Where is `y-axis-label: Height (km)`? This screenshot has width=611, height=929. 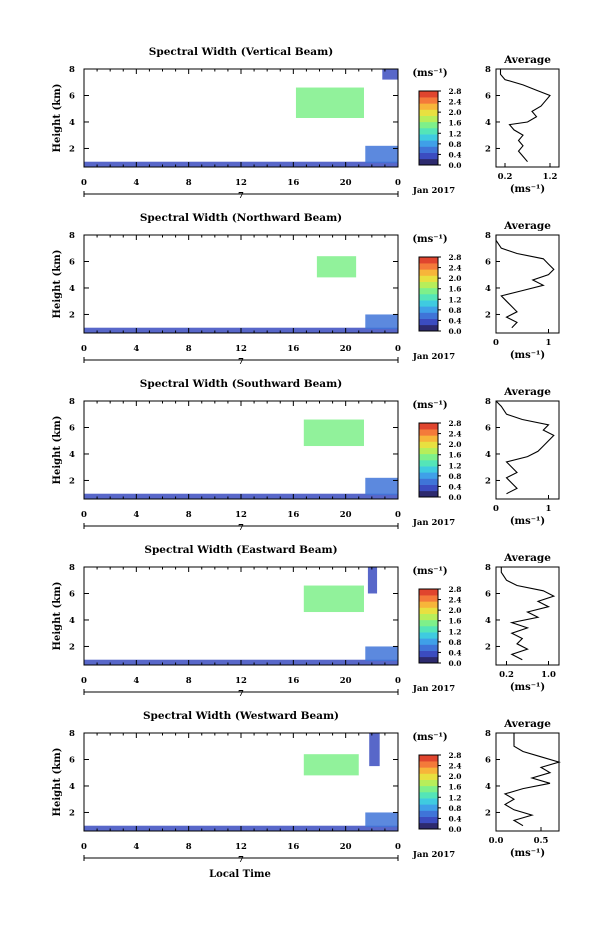 y-axis-label: Height (km) is located at coordinates (57, 616).